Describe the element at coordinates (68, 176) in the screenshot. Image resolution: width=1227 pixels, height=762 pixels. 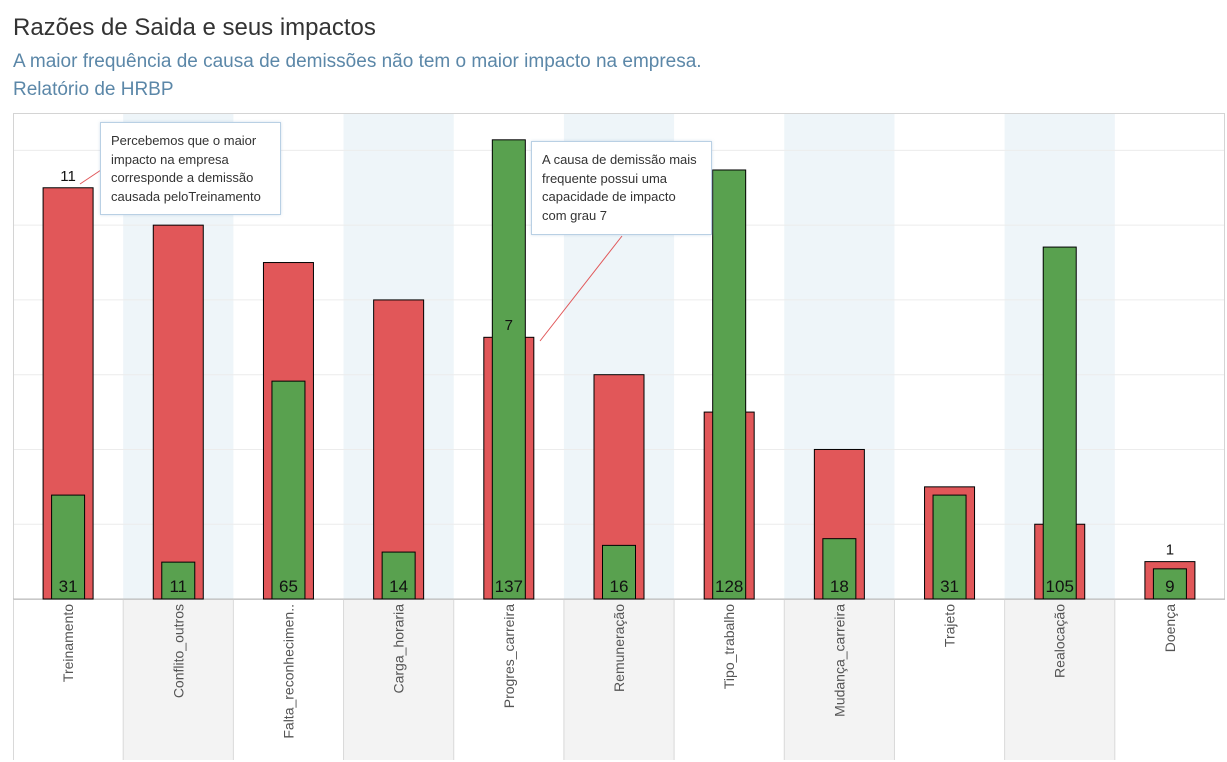
I see `impact-label-treinamento: 11` at that location.